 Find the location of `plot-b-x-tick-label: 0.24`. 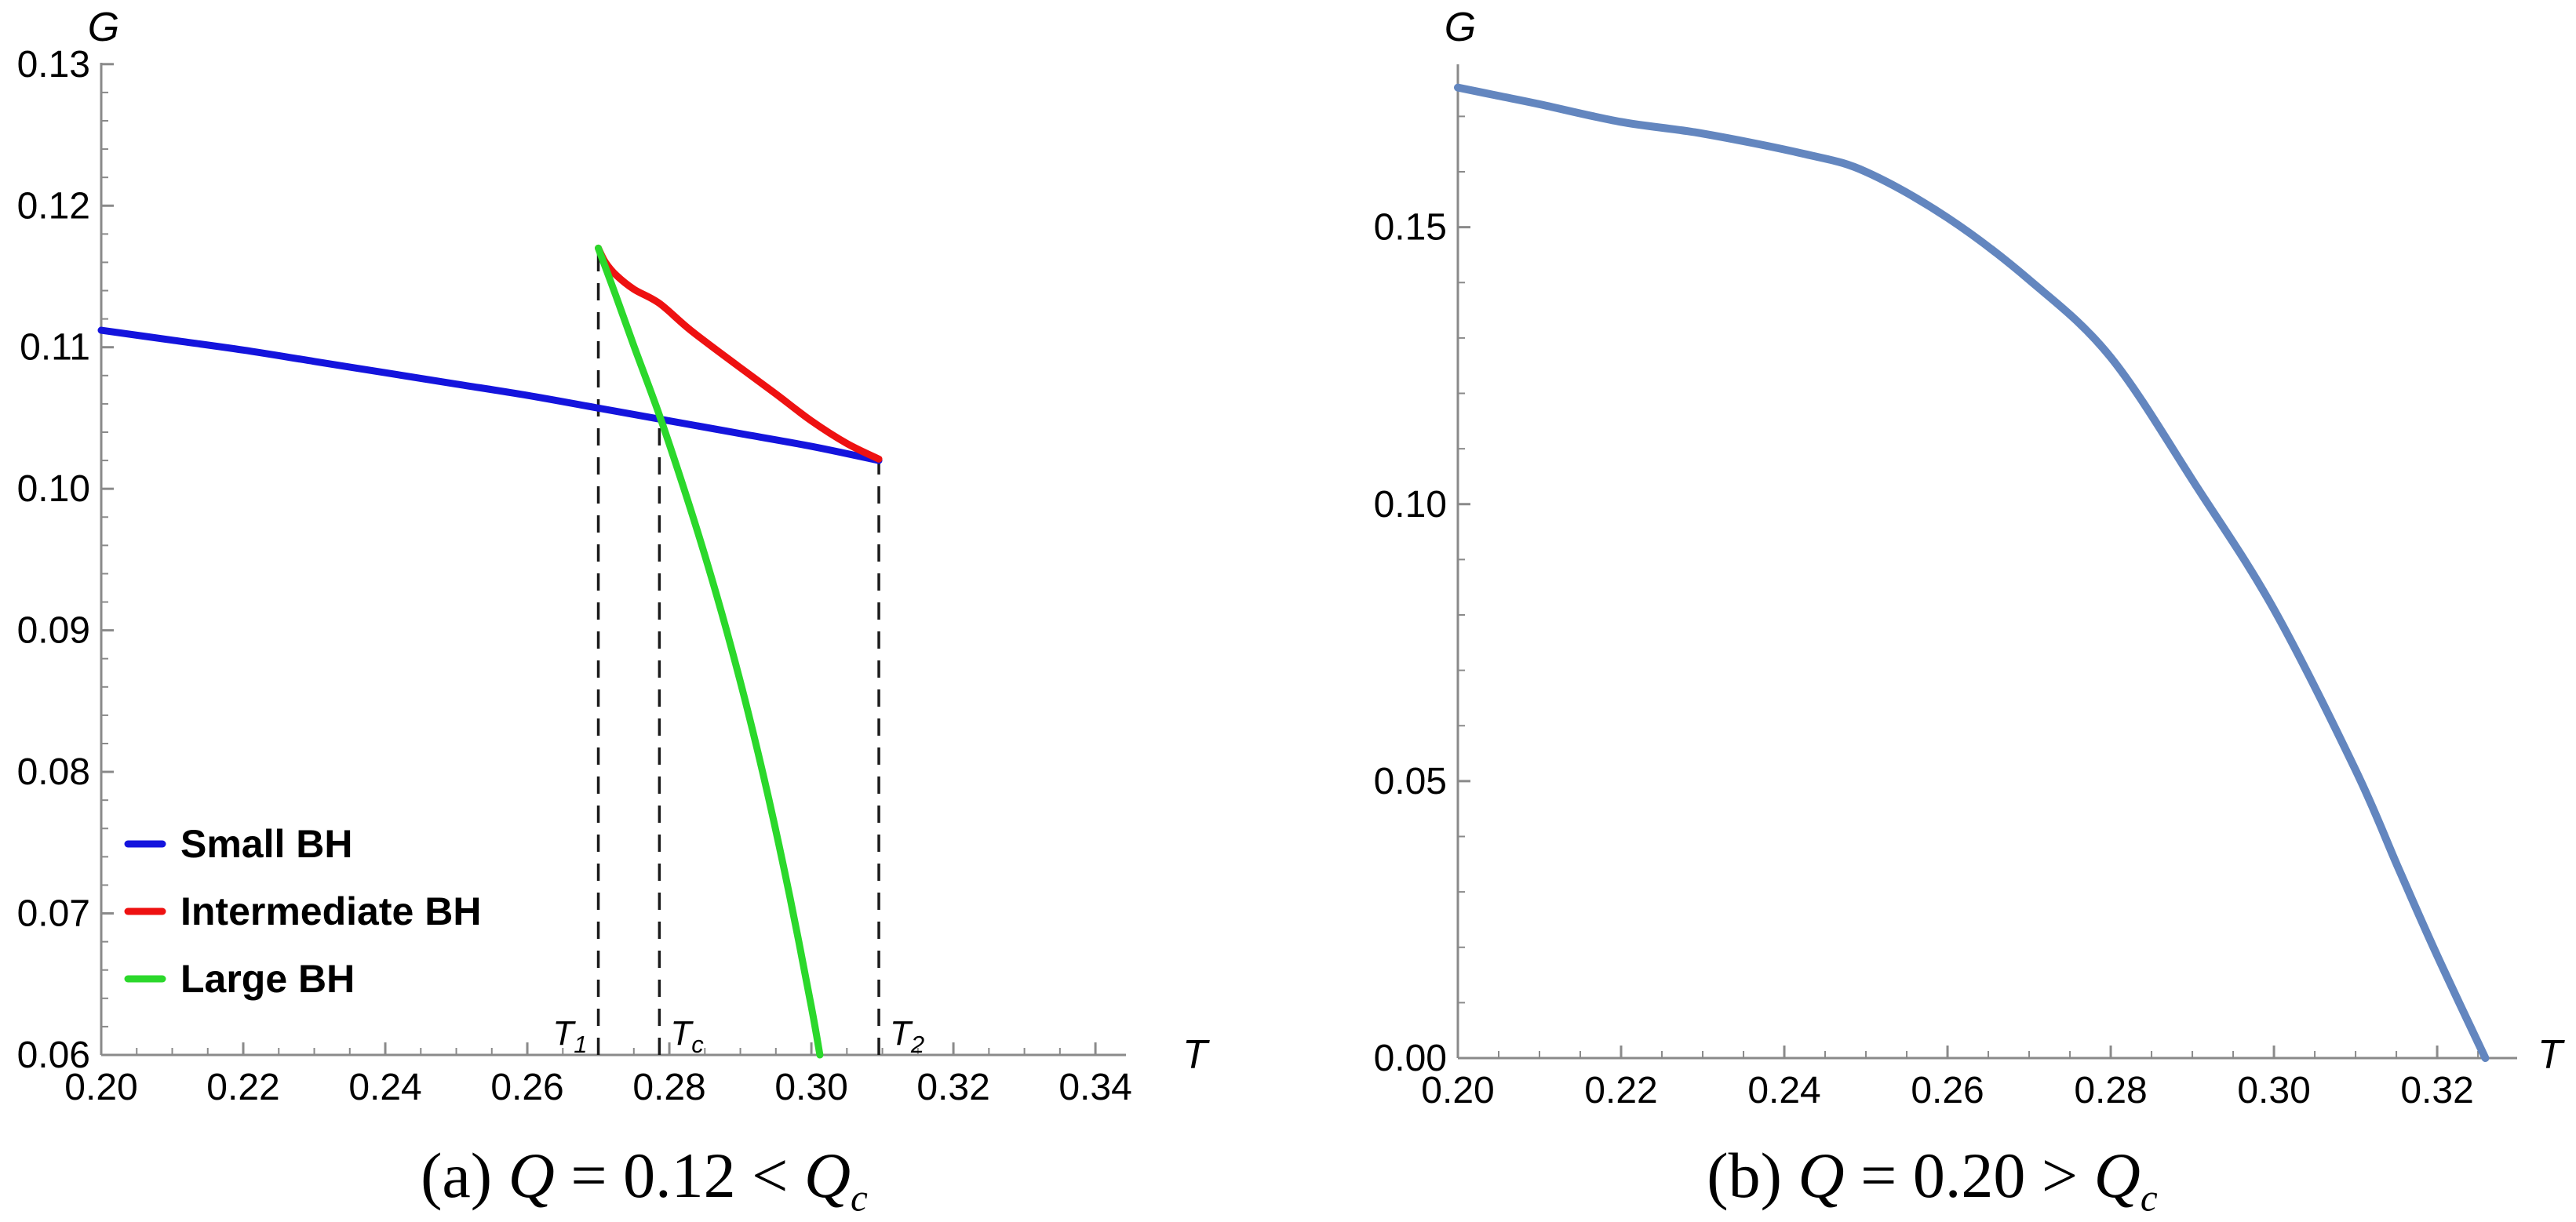

plot-b-x-tick-label: 0.24 is located at coordinates (1783, 1090).